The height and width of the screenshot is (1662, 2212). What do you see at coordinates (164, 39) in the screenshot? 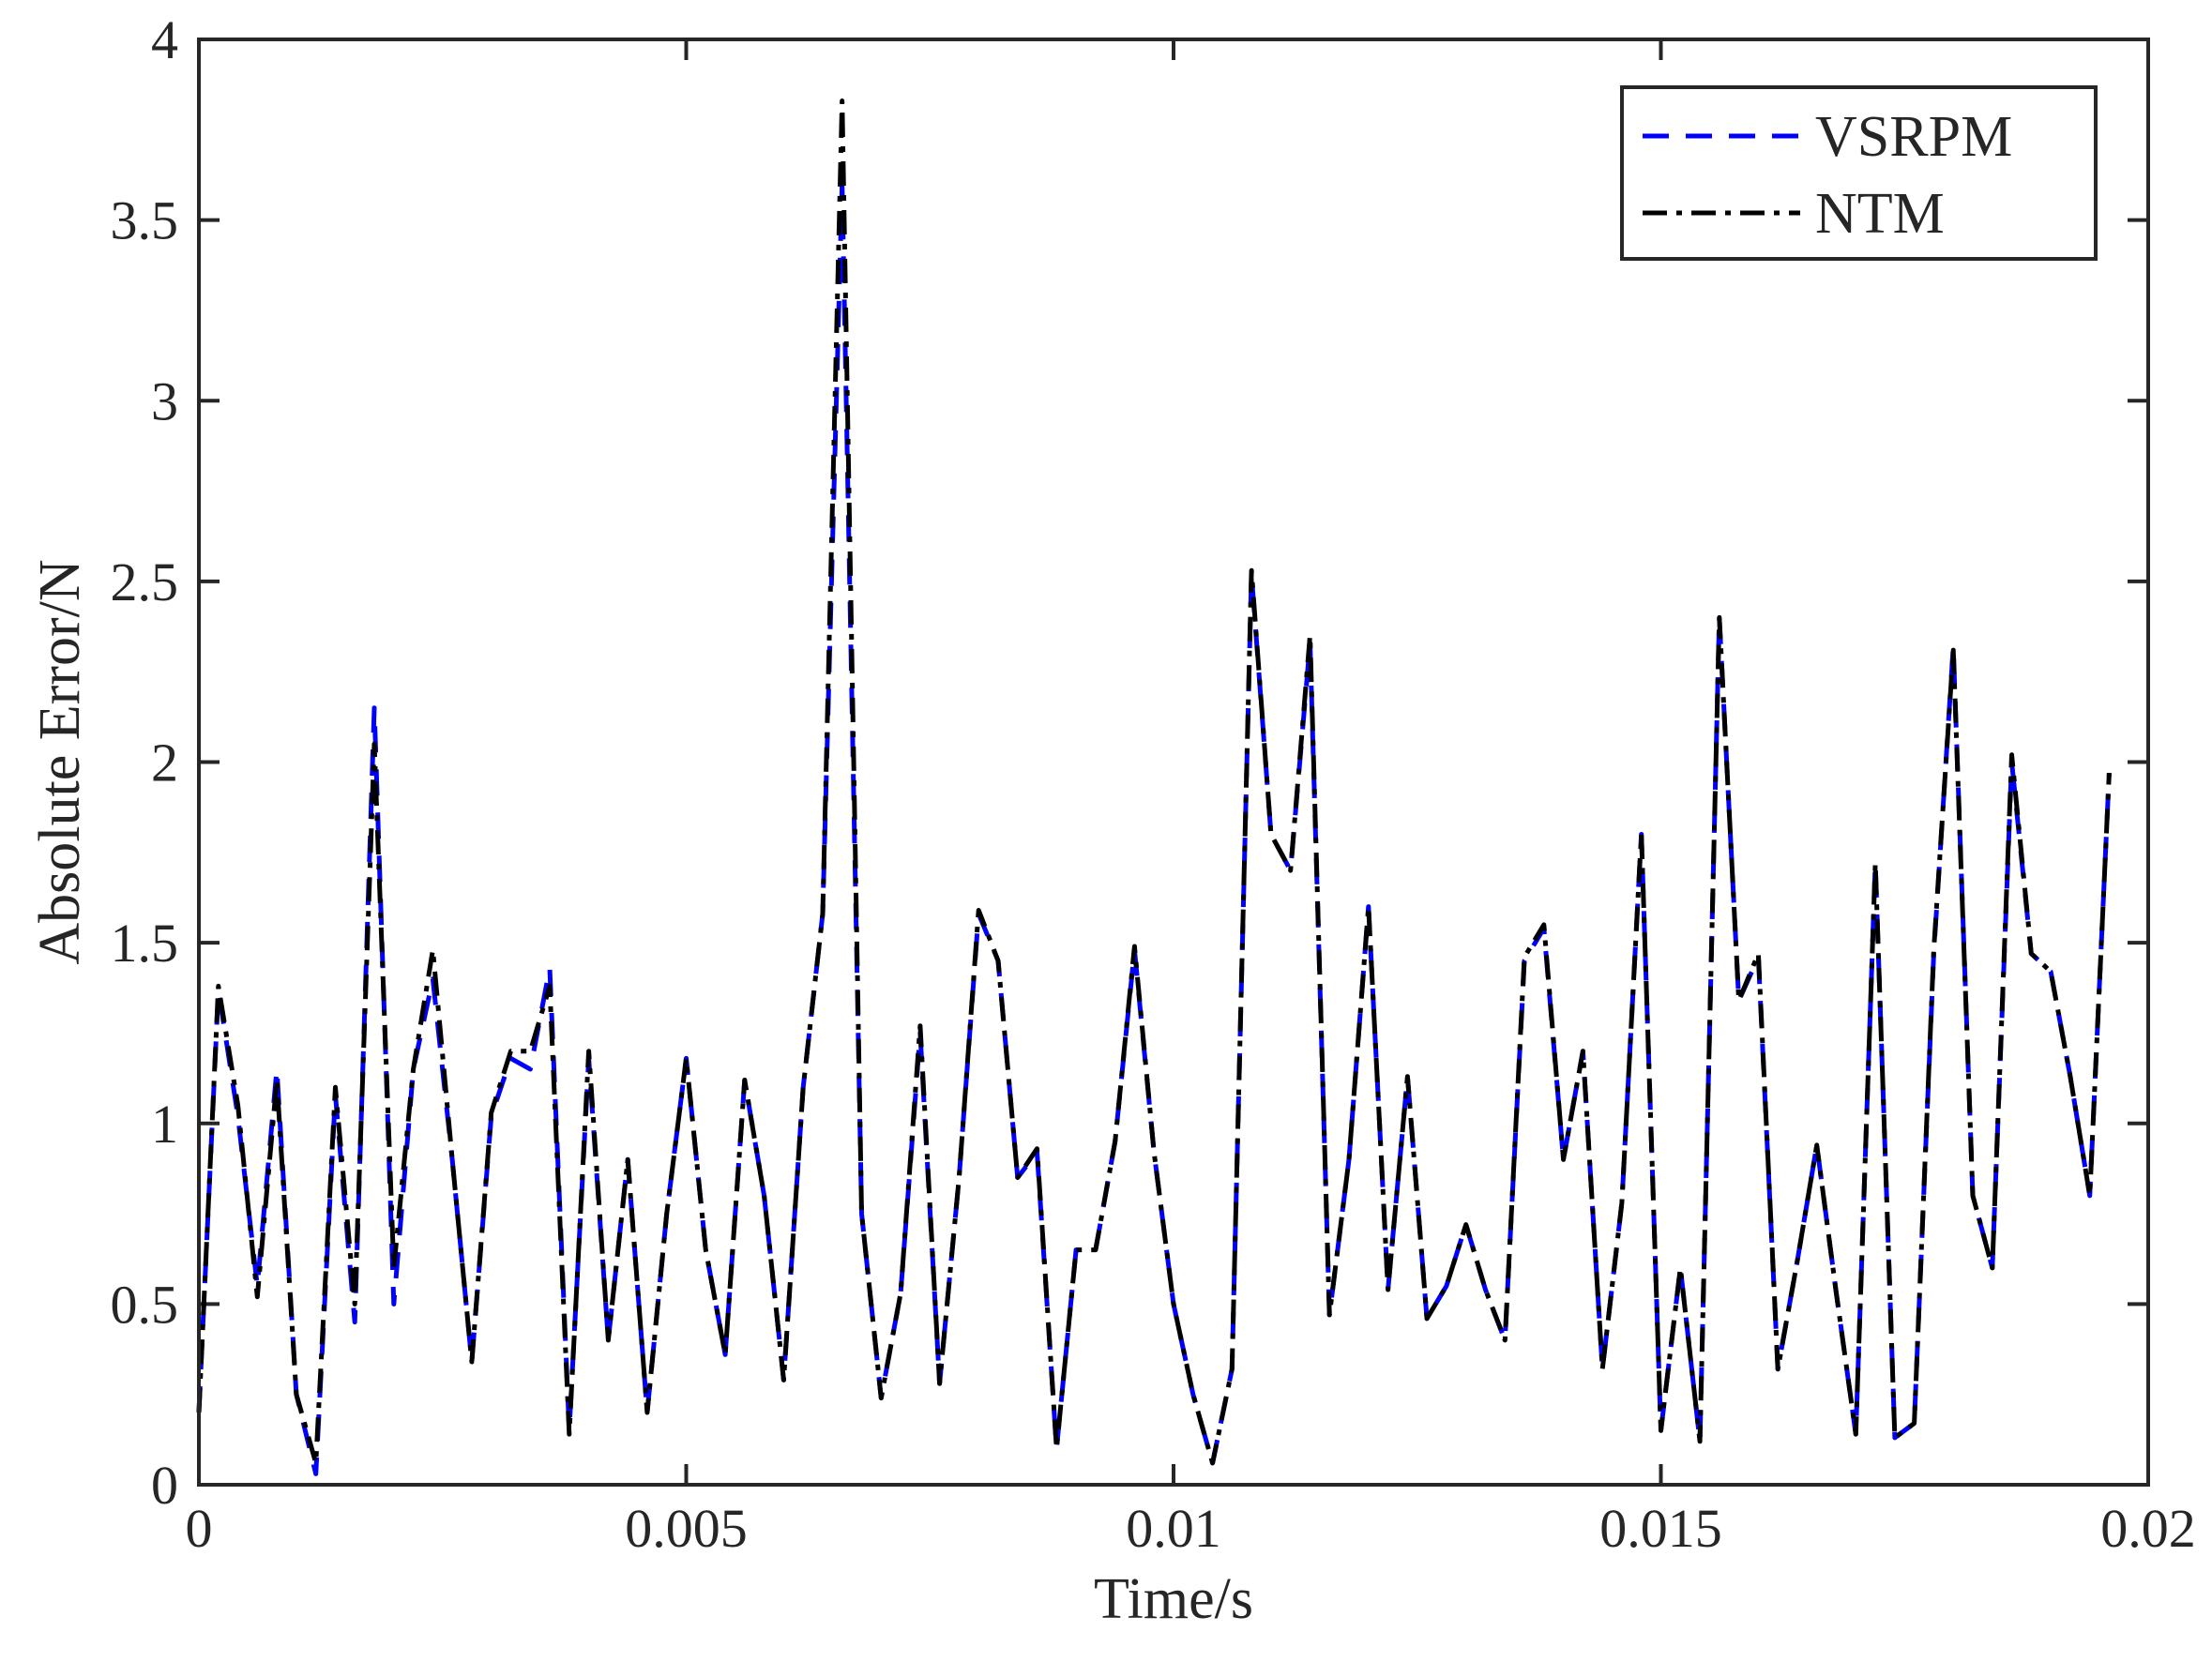
I see `y-tick-label: 4` at bounding box center [164, 39].